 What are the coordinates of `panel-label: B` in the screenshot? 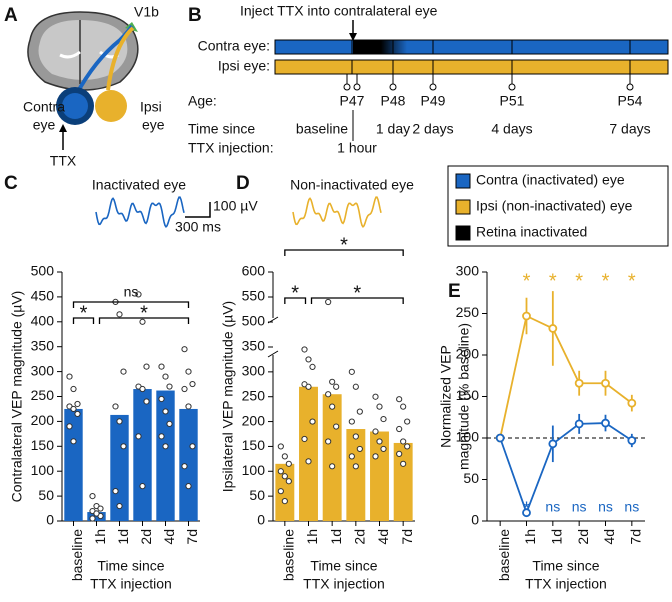 It's located at (195, 15).